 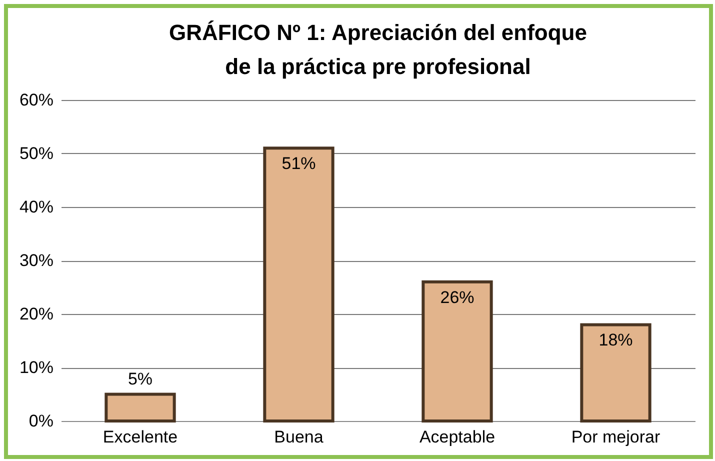 I want to click on y-tick-label: 0%, so click(x=41, y=421).